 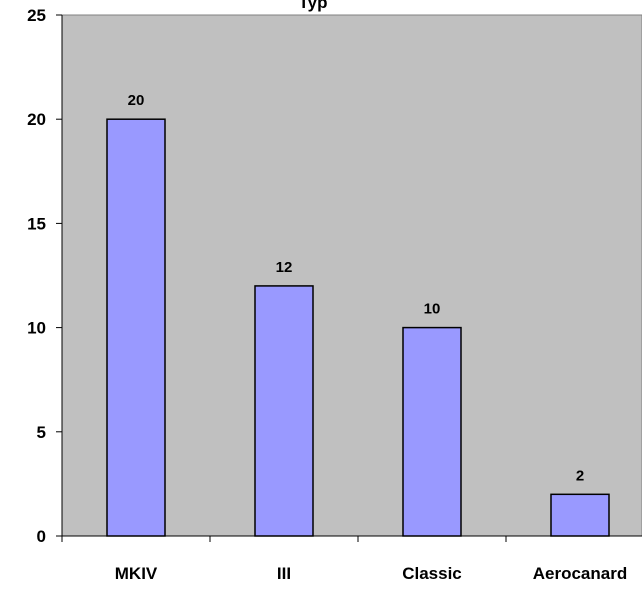 What do you see at coordinates (580, 515) in the screenshot?
I see `bar-aerocanard` at bounding box center [580, 515].